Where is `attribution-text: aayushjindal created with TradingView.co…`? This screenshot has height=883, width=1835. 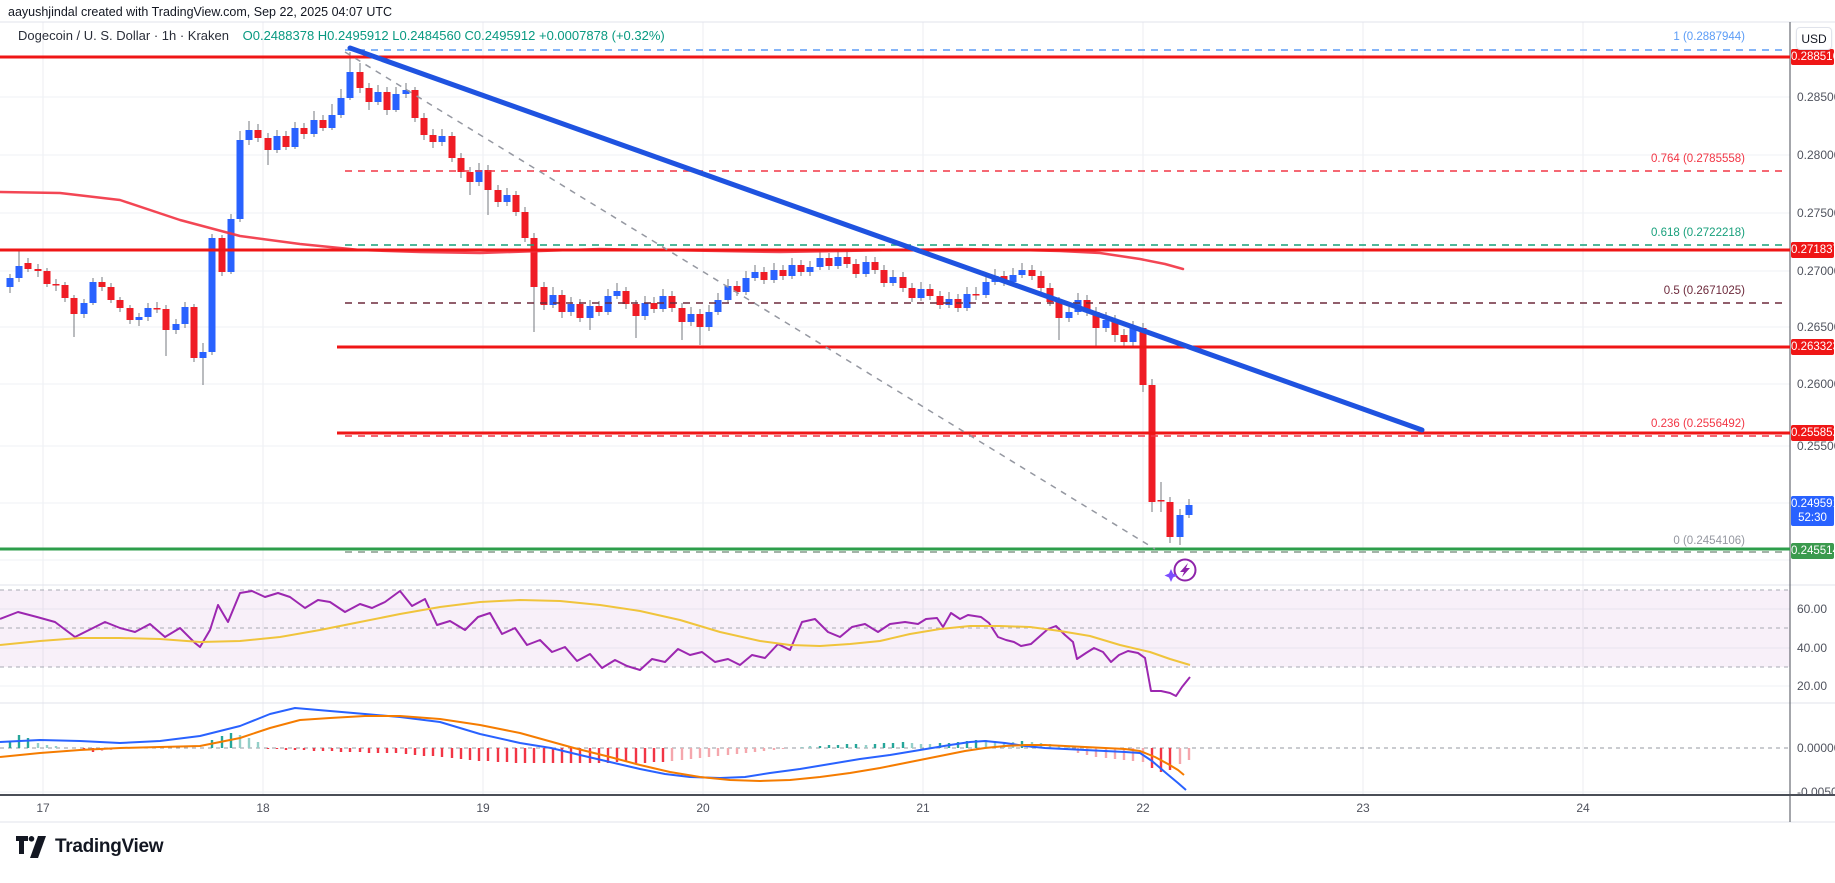 attribution-text: aayushjindal created with TradingView.co… is located at coordinates (200, 12).